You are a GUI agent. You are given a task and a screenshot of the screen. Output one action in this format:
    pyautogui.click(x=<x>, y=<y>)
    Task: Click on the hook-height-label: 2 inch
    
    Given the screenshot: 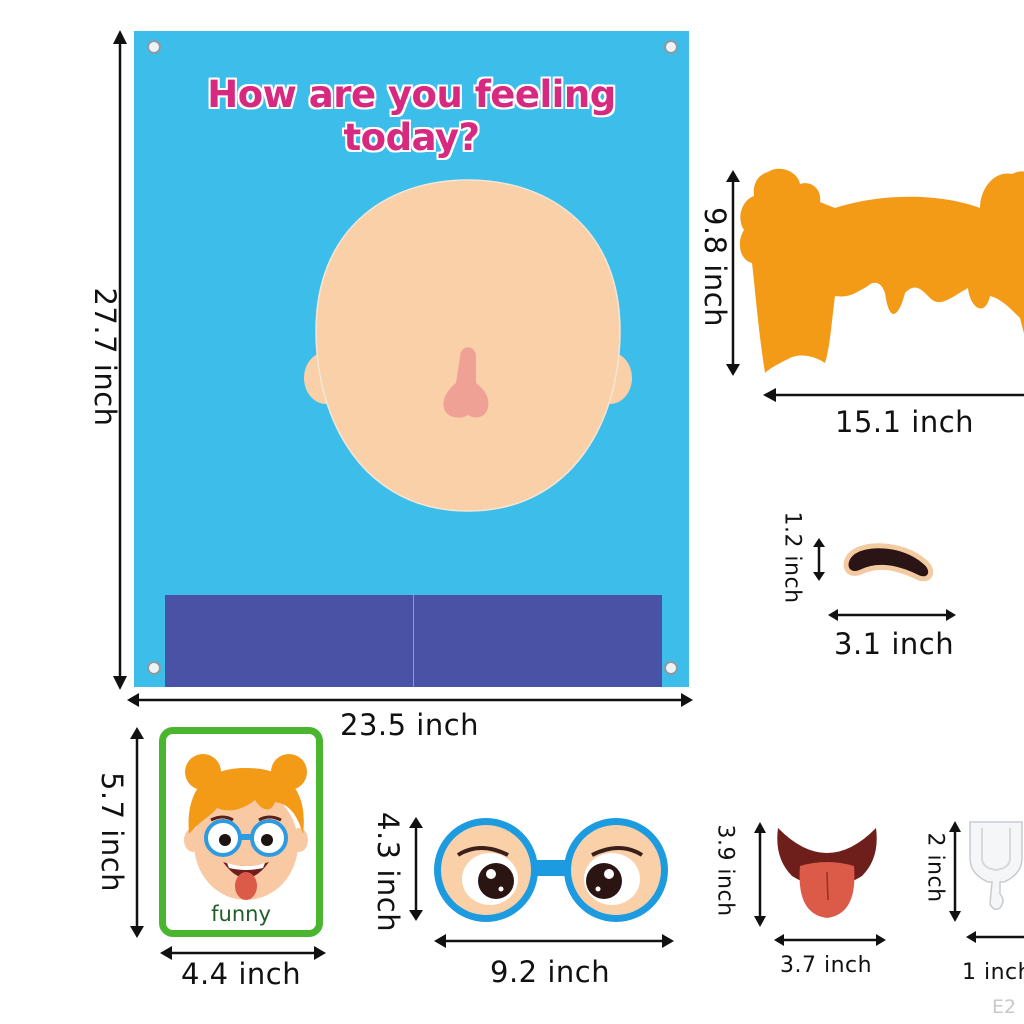 What is the action you would take?
    pyautogui.click(x=935, y=867)
    